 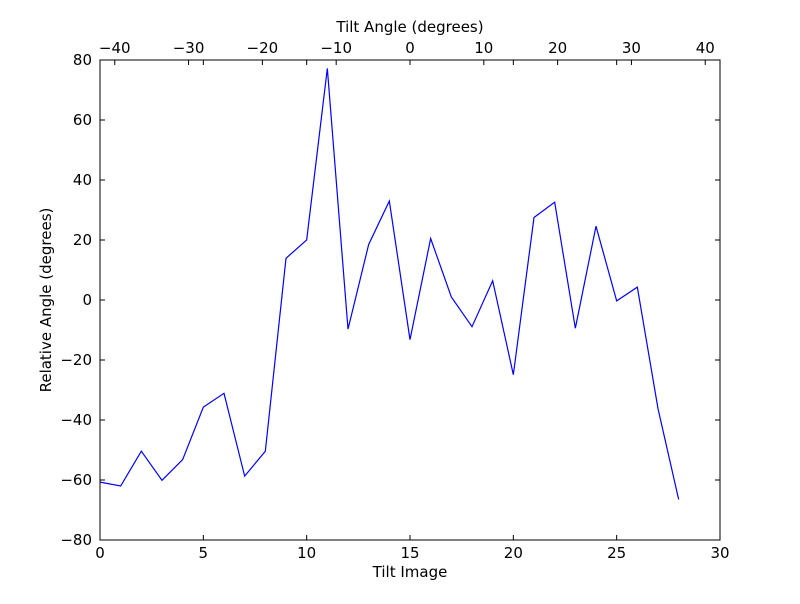 What do you see at coordinates (82, 120) in the screenshot?
I see `y-tick-label: 60` at bounding box center [82, 120].